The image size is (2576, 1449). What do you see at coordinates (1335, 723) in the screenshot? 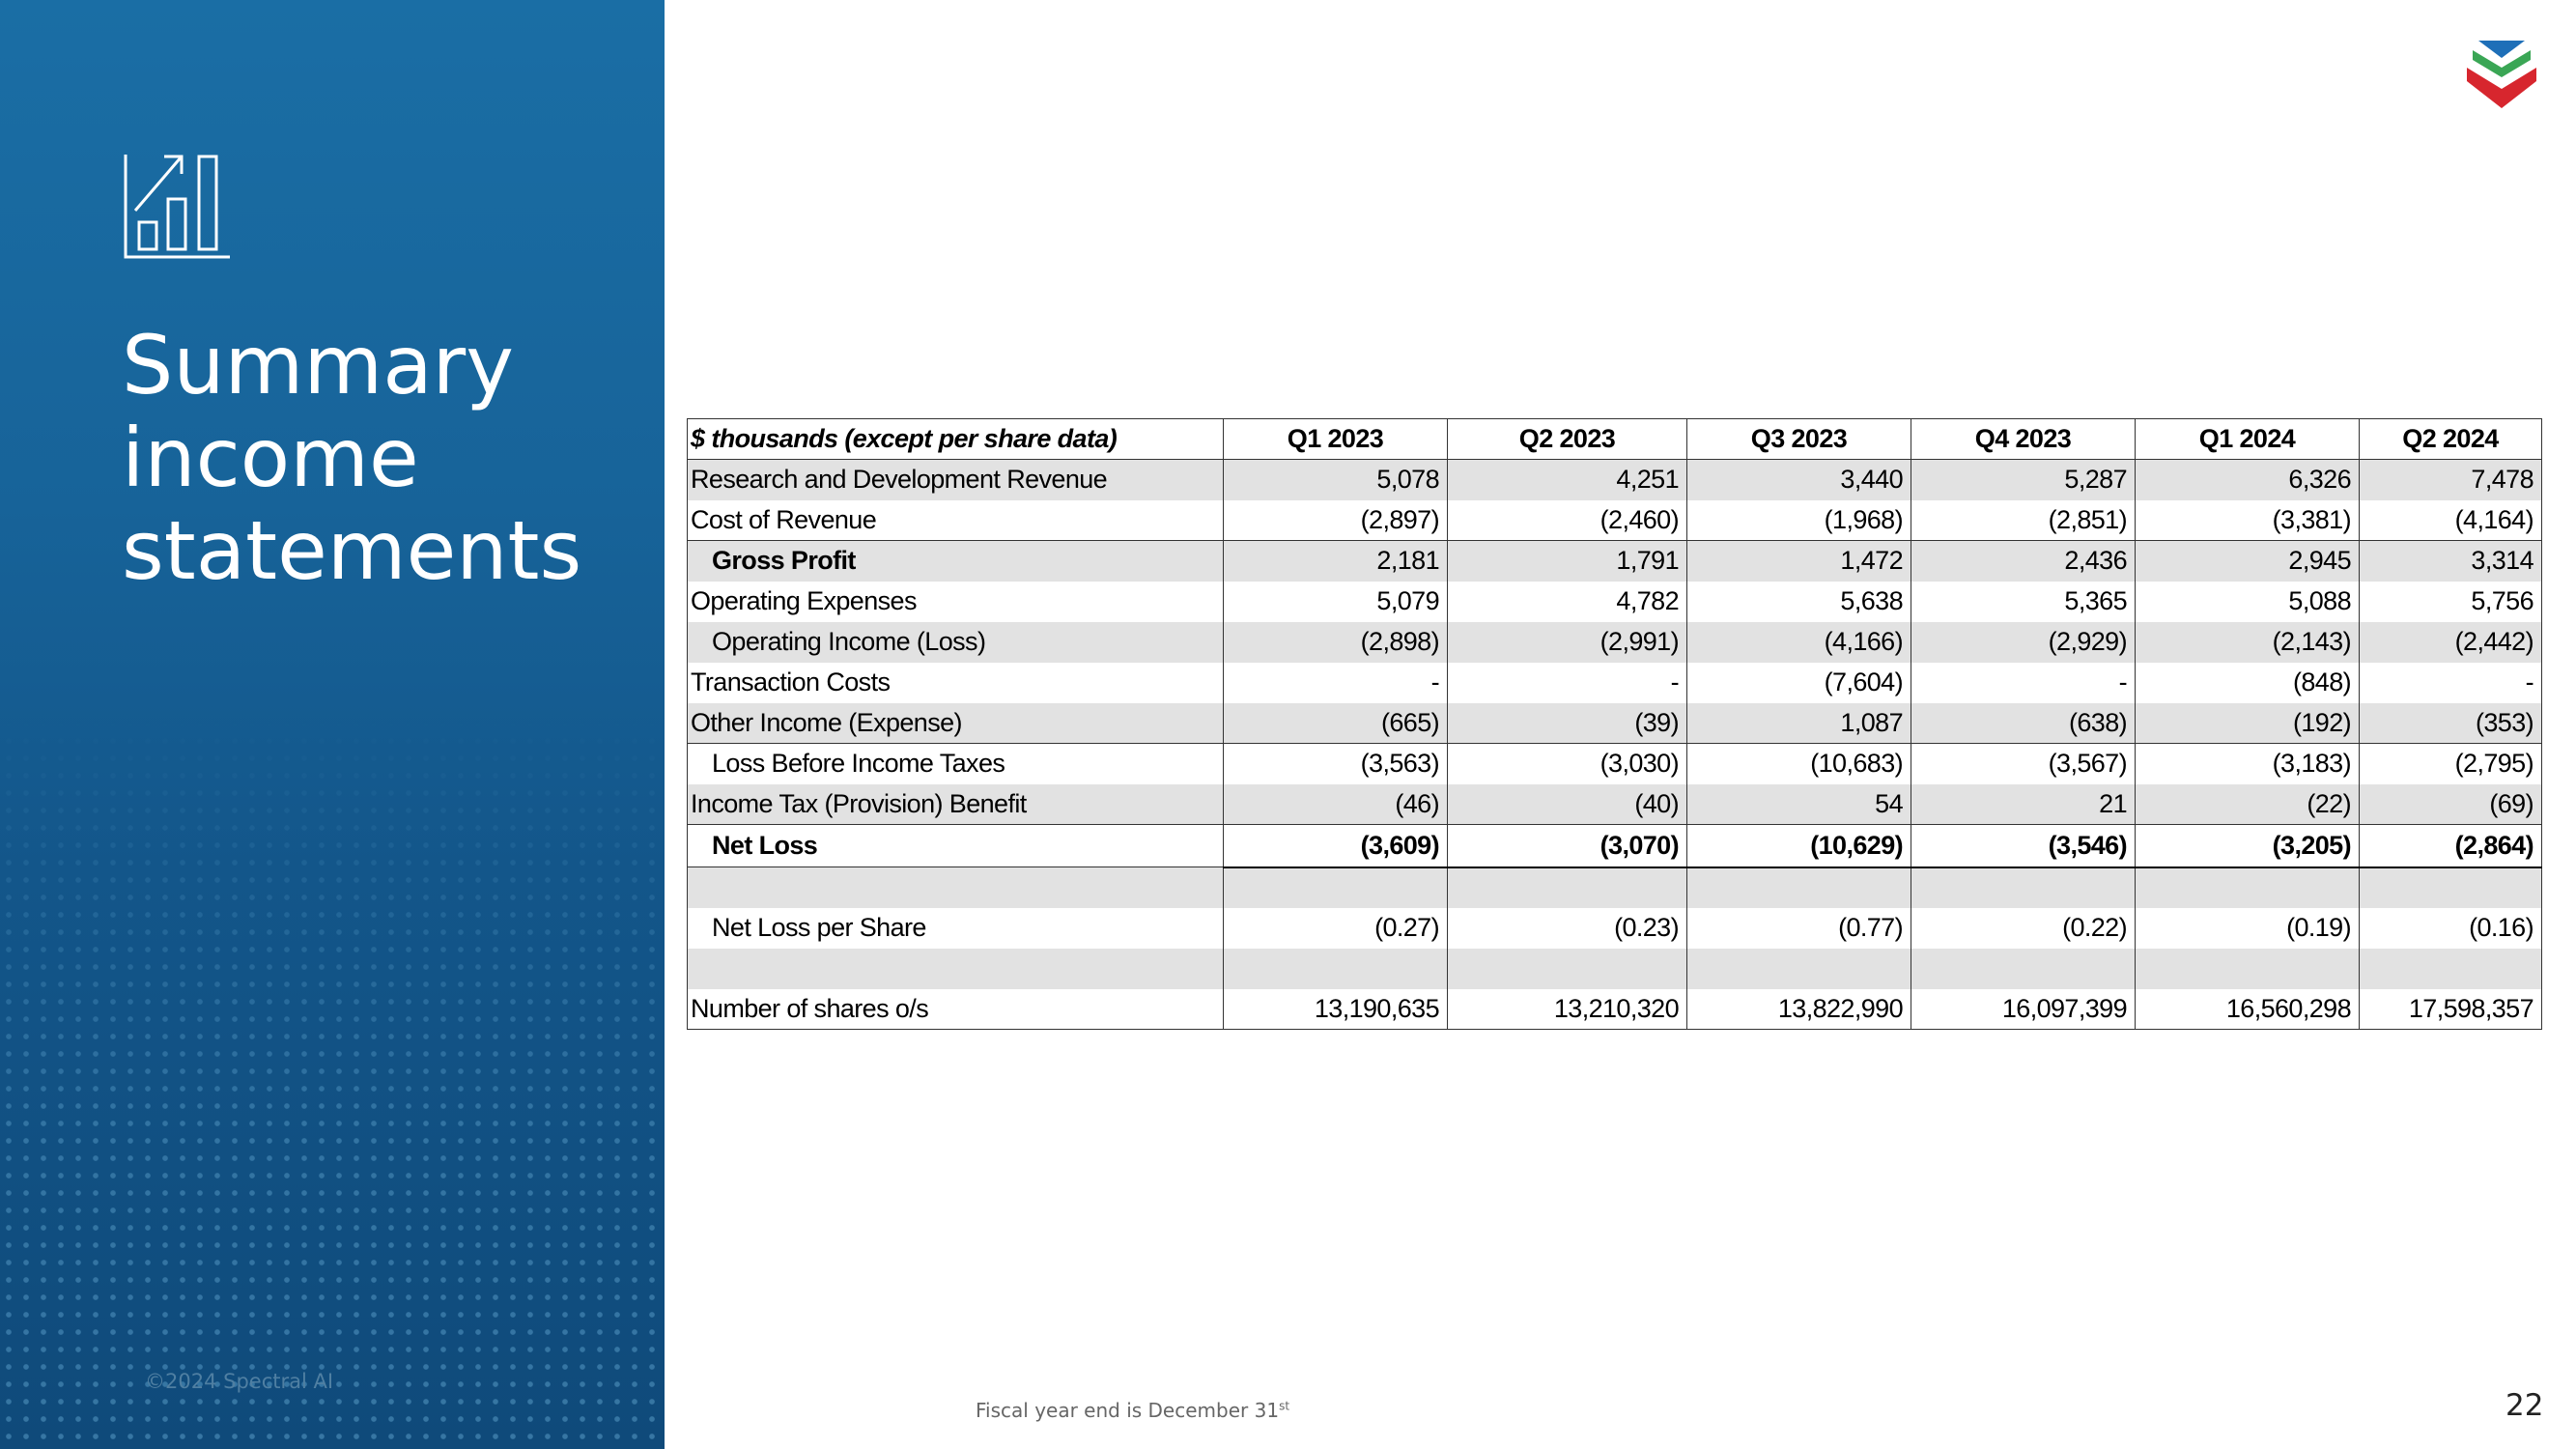
I see `table-cell: (665)` at bounding box center [1335, 723].